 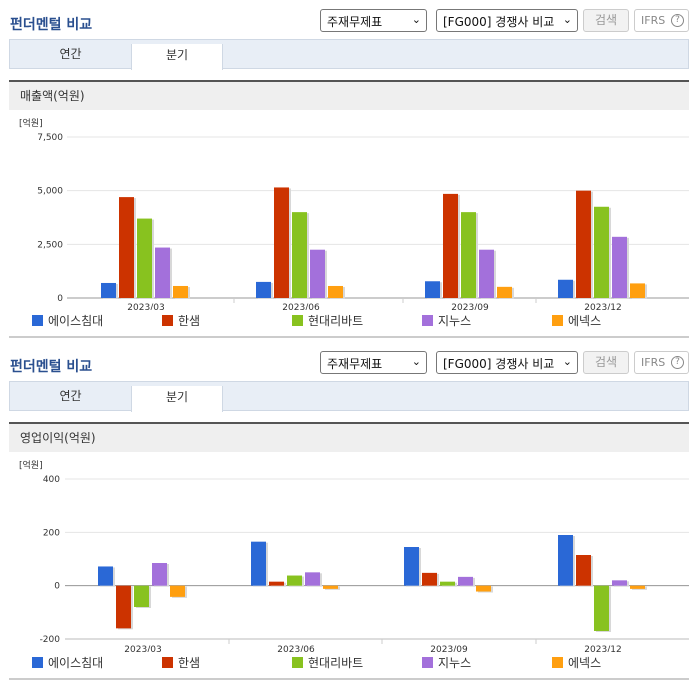 What do you see at coordinates (51, 533) in the screenshot?
I see `y-tick-label: 200` at bounding box center [51, 533].